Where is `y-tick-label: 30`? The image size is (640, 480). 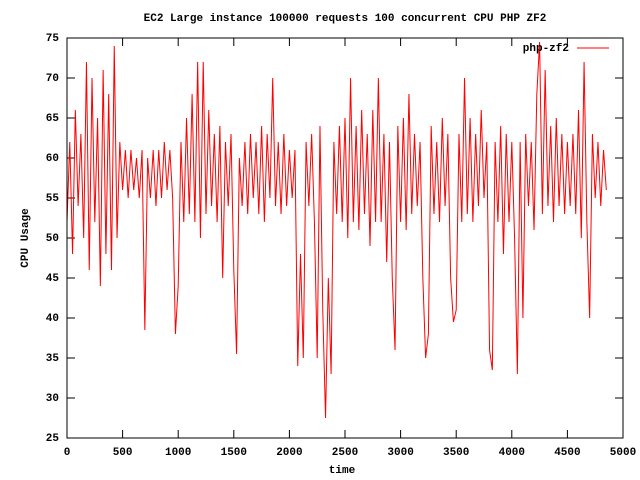 y-tick-label: 30 is located at coordinates (52, 399).